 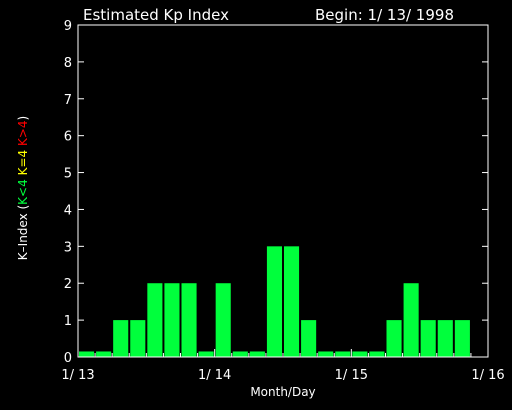 What do you see at coordinates (23, 192) in the screenshot?
I see `y-axis-label-low: K<4` at bounding box center [23, 192].